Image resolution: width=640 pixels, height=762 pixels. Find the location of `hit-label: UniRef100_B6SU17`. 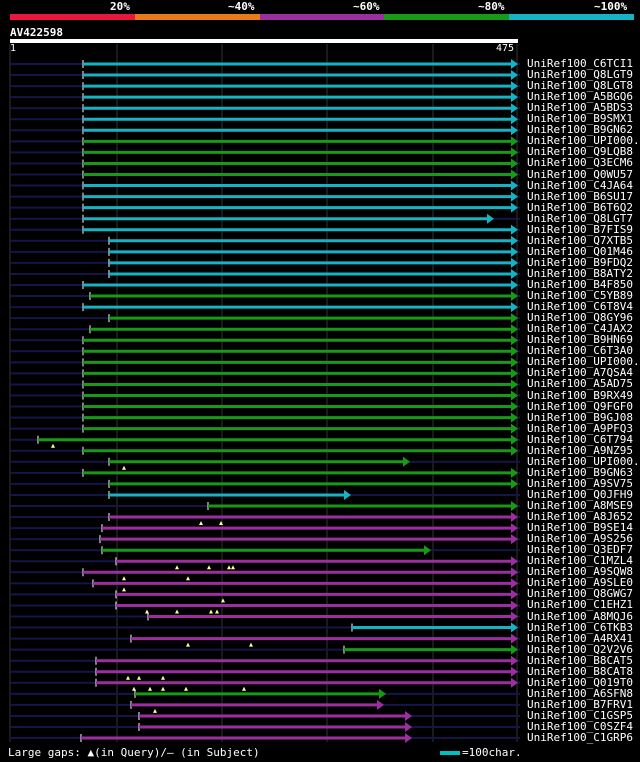

hit-label: UniRef100_B6SU17 is located at coordinates (580, 196).